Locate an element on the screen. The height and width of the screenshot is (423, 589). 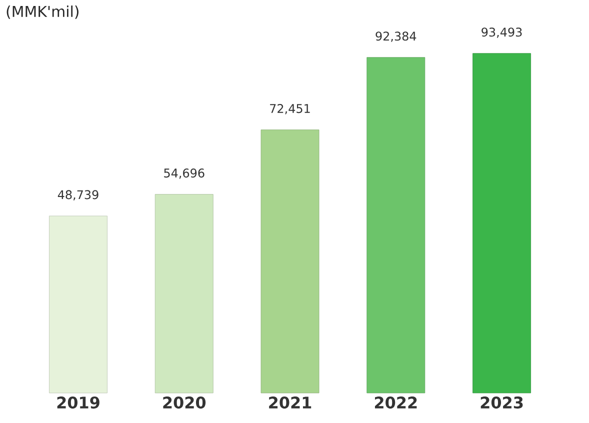
data-label: 72,451 is located at coordinates (290, 109).